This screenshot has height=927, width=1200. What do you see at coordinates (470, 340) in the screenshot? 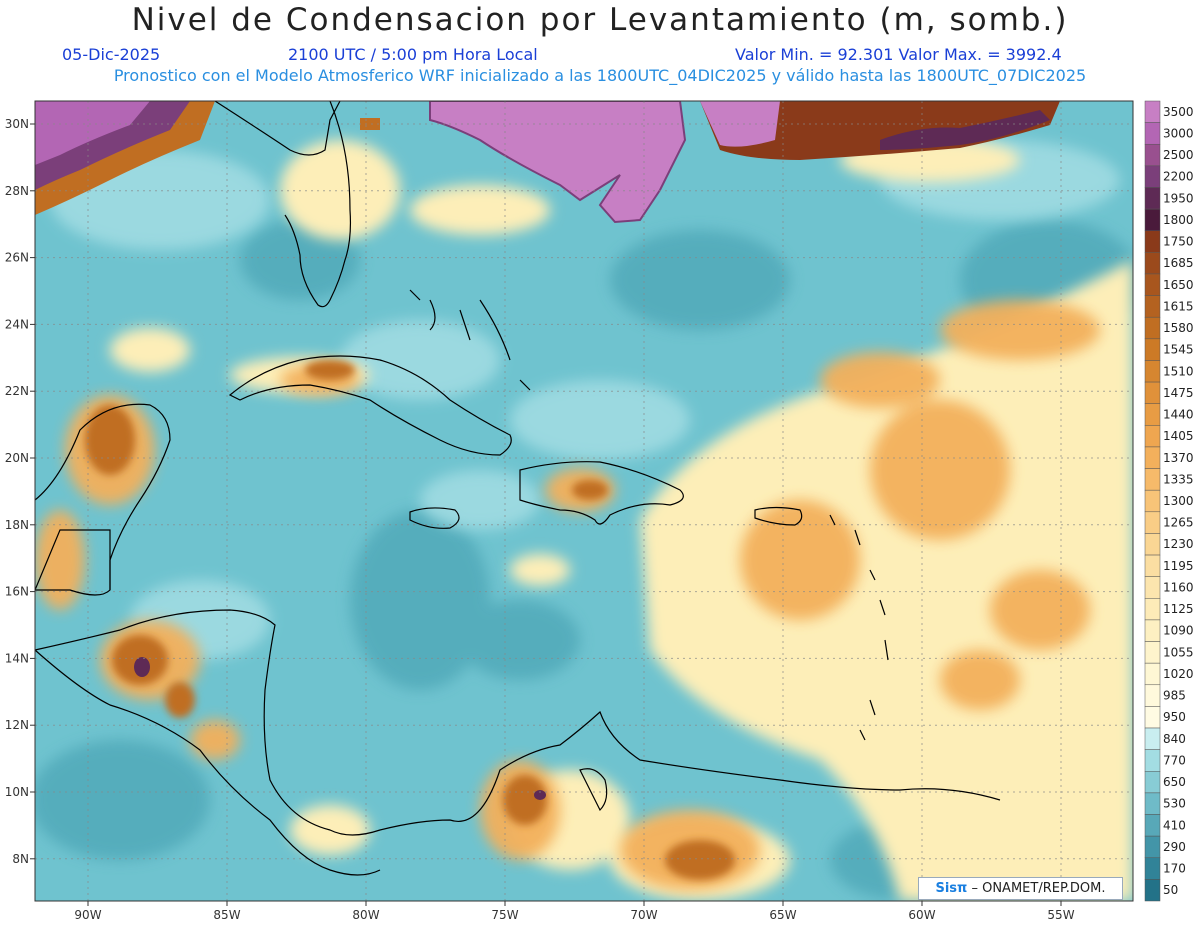
I see `bahamas-coast` at bounding box center [470, 340].